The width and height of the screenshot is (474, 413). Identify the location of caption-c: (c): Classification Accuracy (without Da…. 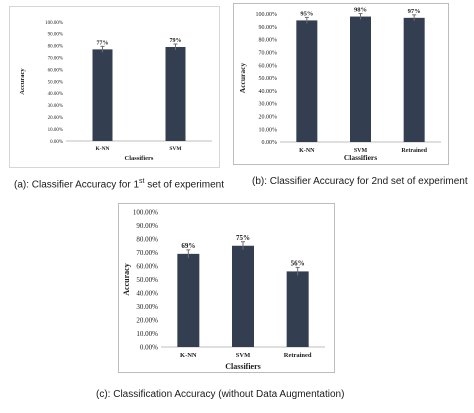
(220, 394).